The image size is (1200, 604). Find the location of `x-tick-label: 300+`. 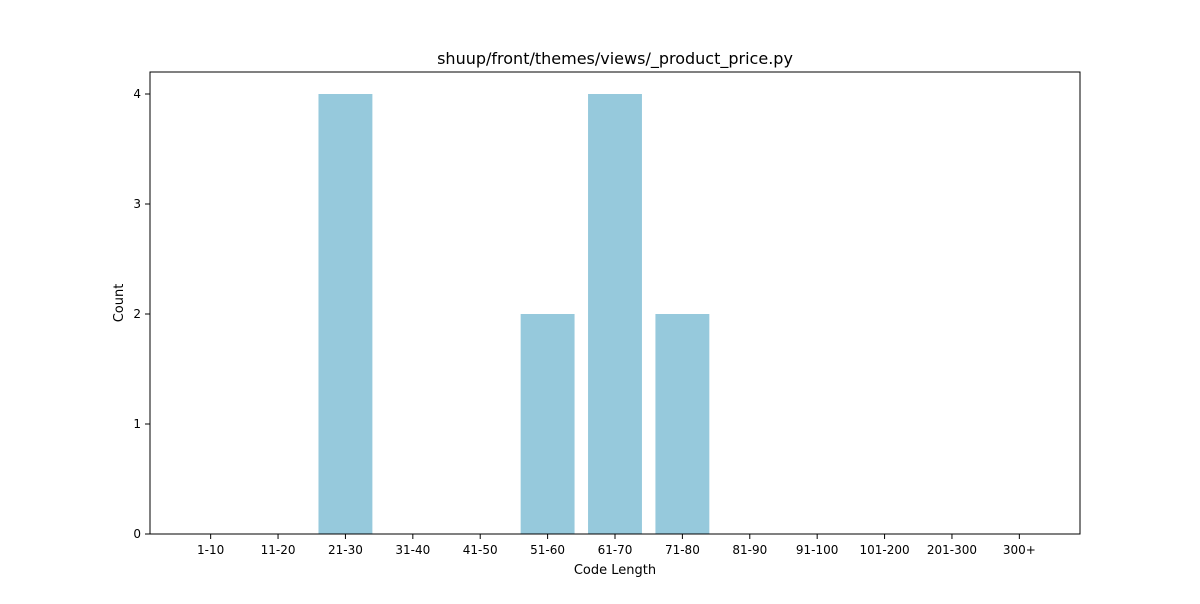

x-tick-label: 300+ is located at coordinates (1019, 550).